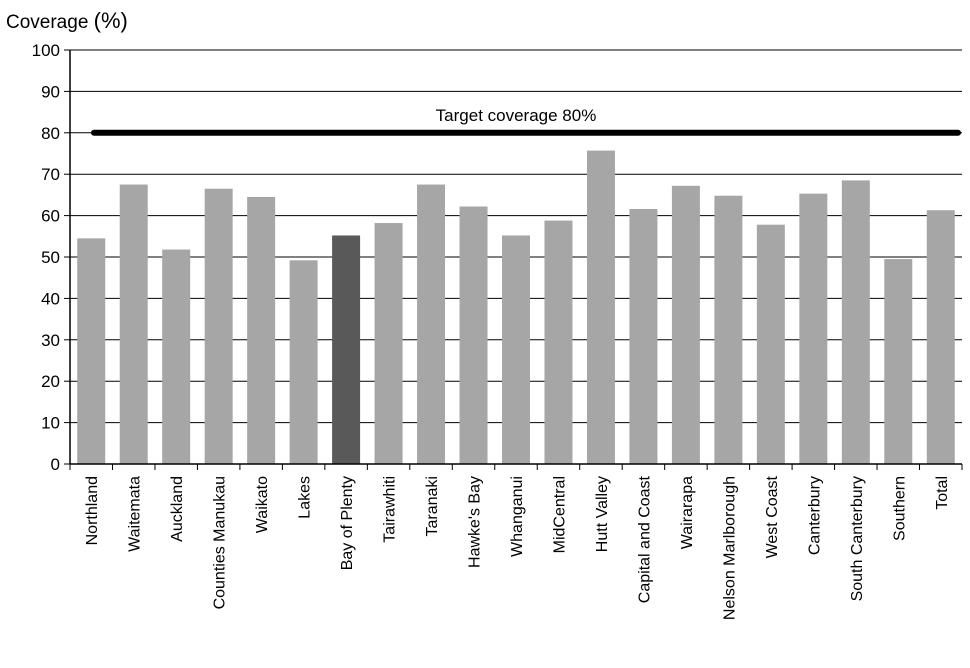 The image size is (970, 668). What do you see at coordinates (133, 324) in the screenshot?
I see `bar-waitemata` at bounding box center [133, 324].